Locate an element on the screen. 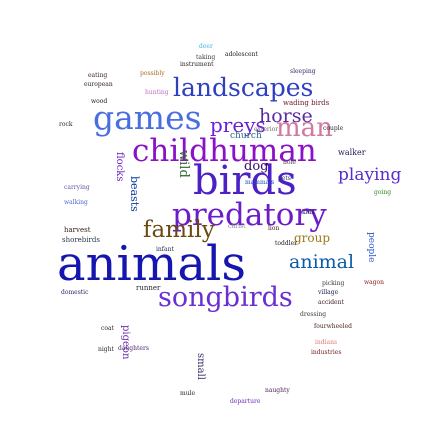 The height and width of the screenshot is (437, 424). word-hole: hole is located at coordinates (289, 162).